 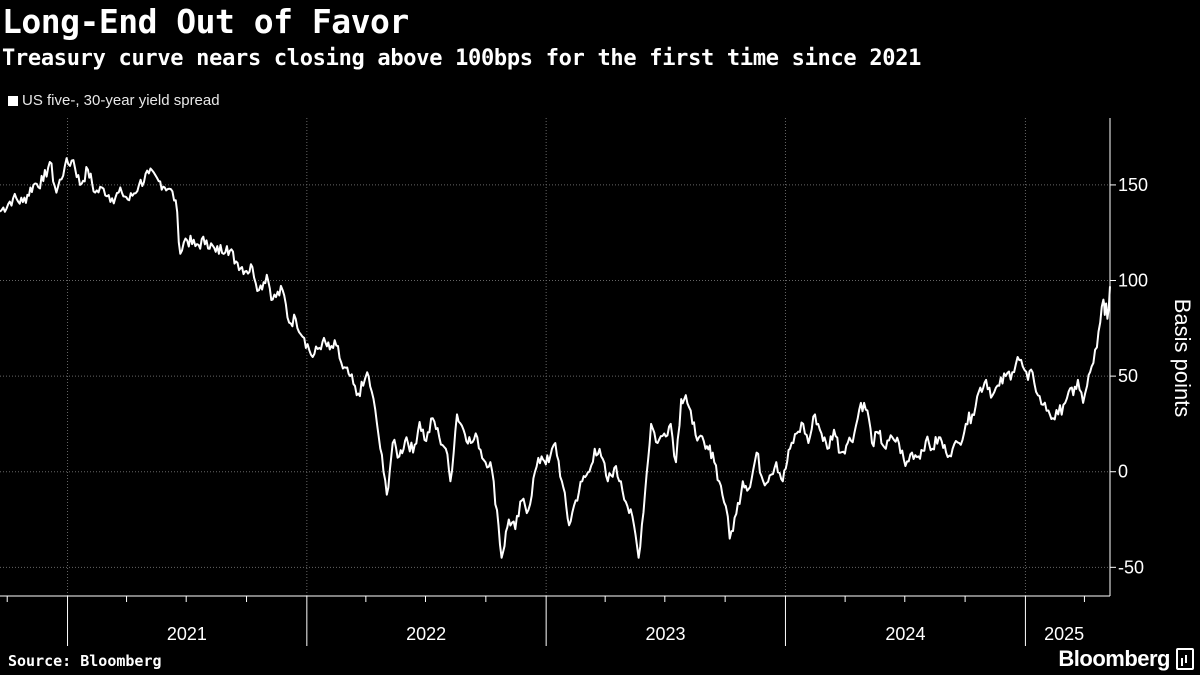 I want to click on legend-swatch, so click(x=13, y=100).